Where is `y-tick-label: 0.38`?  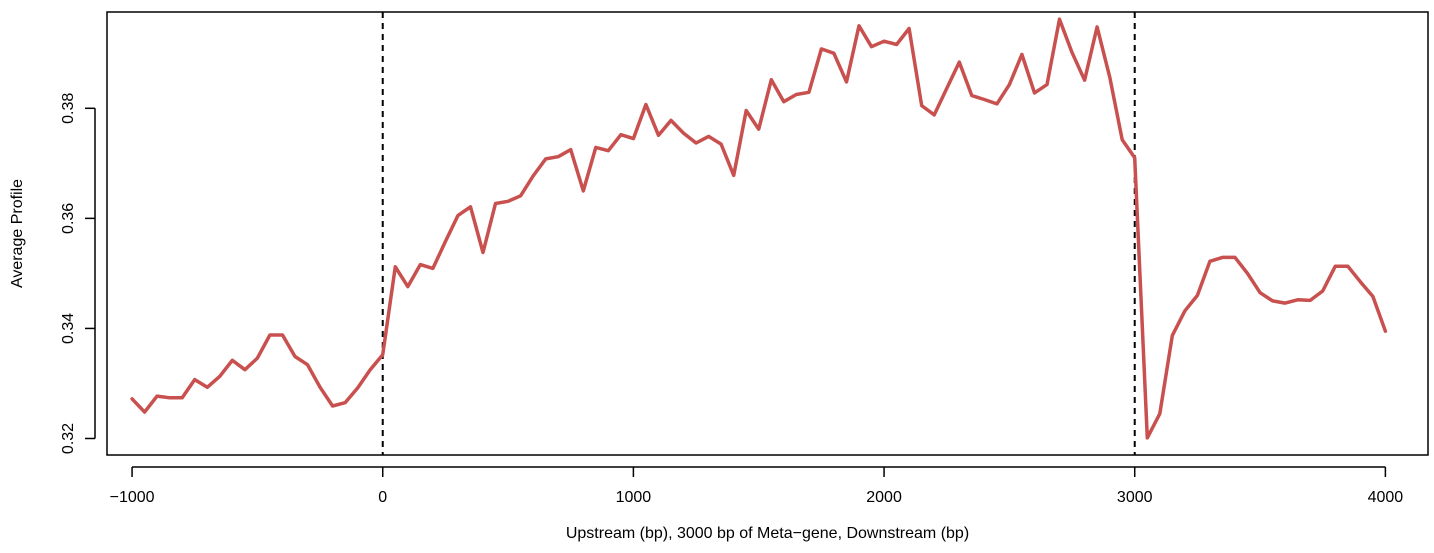
y-tick-label: 0.38 is located at coordinates (68, 108).